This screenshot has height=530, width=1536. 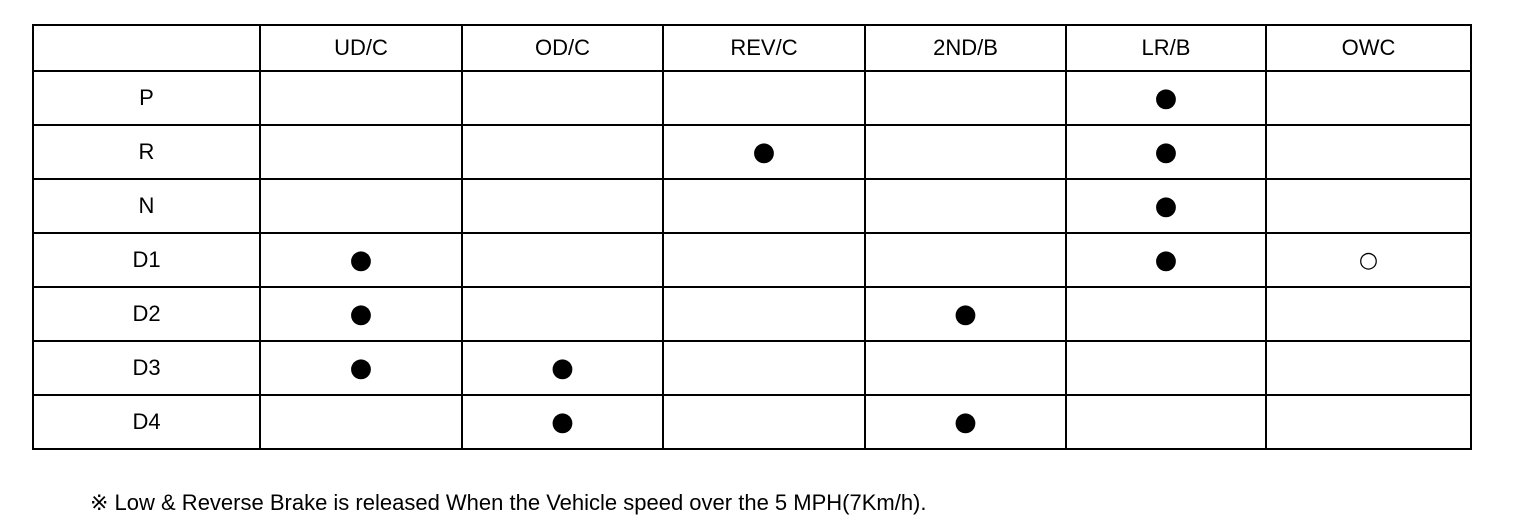 I want to click on row-header: R, so click(x=146, y=152).